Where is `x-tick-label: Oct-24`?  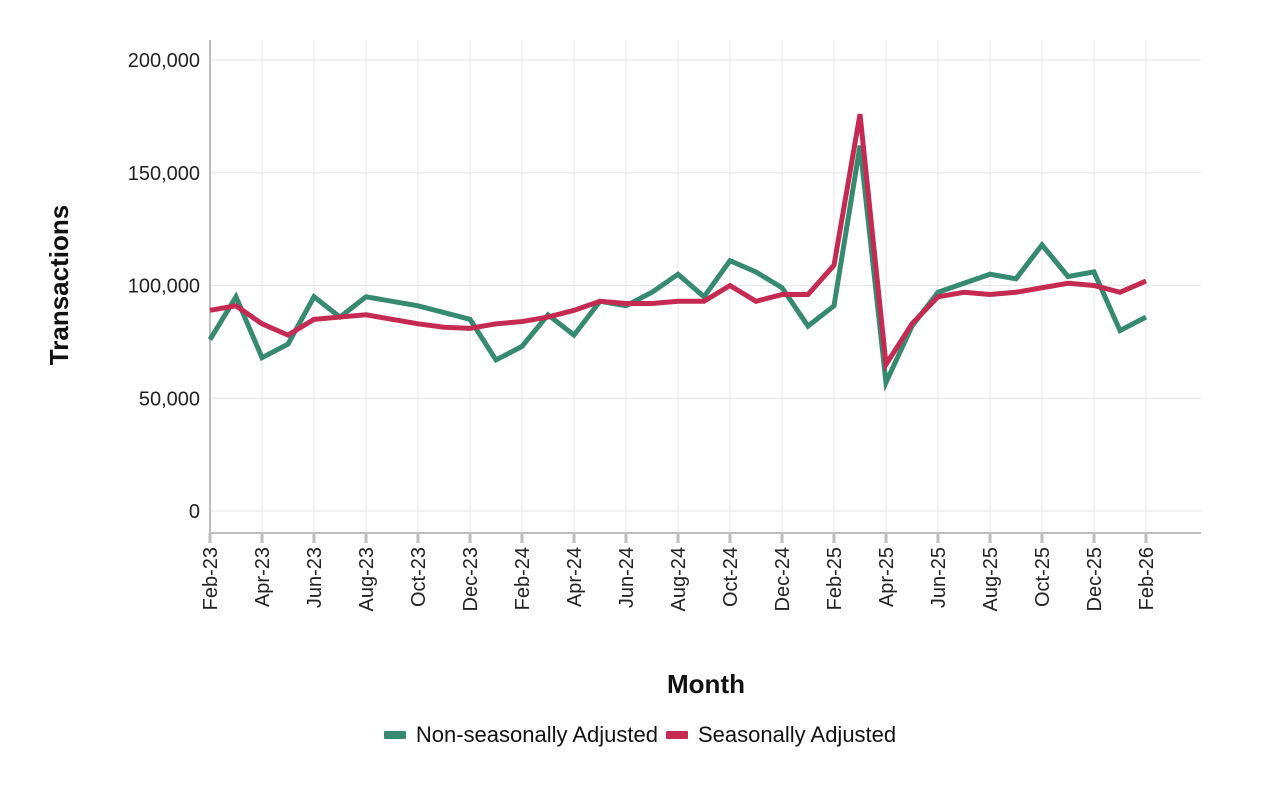
x-tick-label: Oct-24 is located at coordinates (731, 577).